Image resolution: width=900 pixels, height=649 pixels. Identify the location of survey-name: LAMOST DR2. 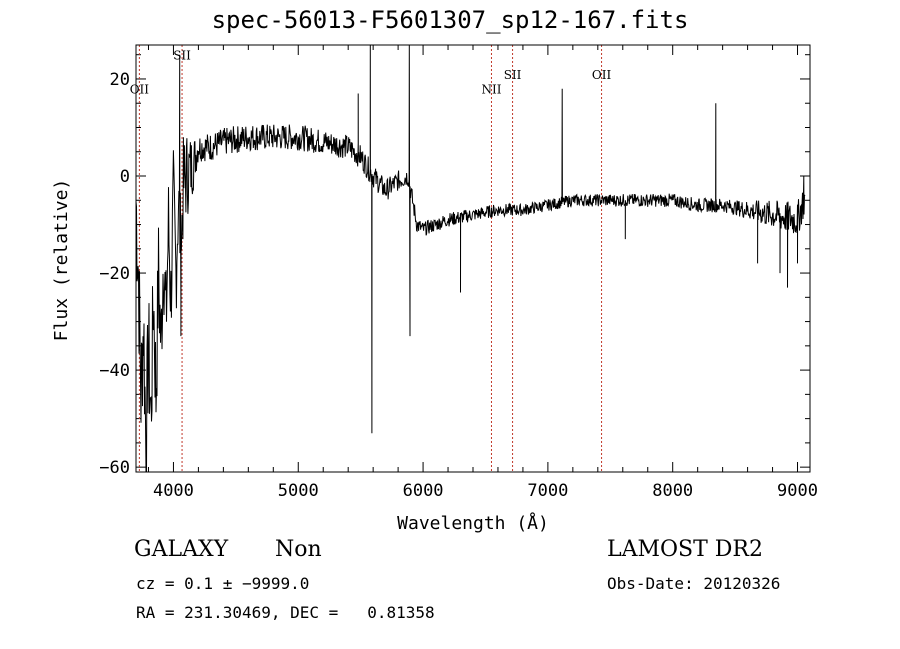
(685, 549).